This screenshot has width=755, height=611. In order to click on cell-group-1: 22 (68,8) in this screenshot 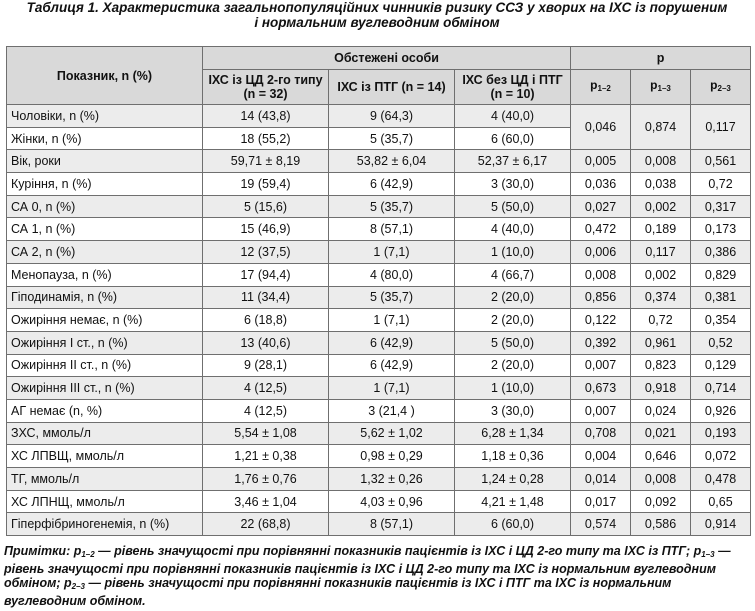, I will do `click(265, 524)`.